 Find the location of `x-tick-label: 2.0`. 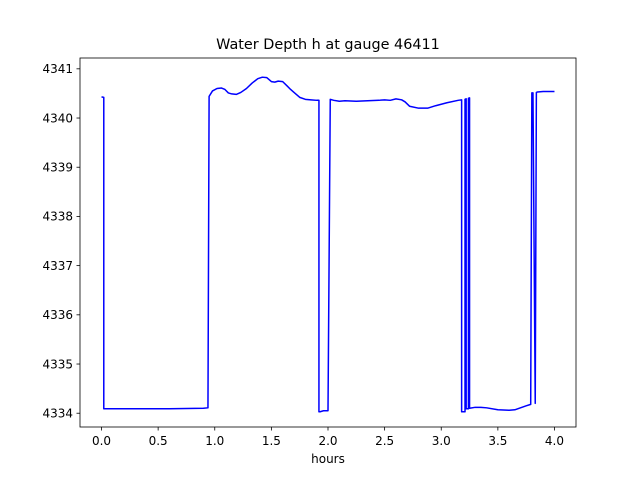

x-tick-label: 2.0 is located at coordinates (327, 441).